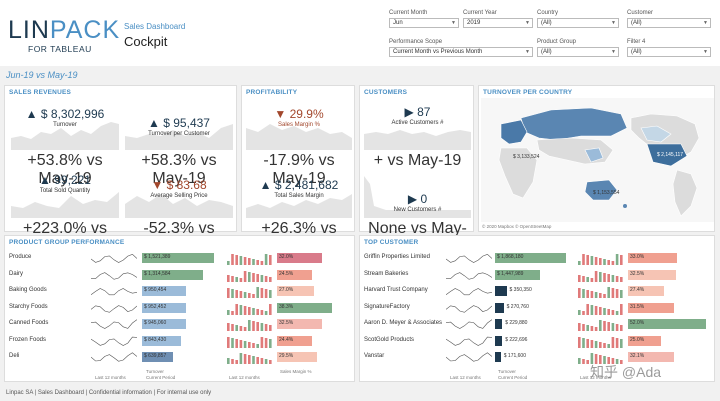 The image size is (720, 401). I want to click on panel-title: CUSTOMERS, so click(386, 92).